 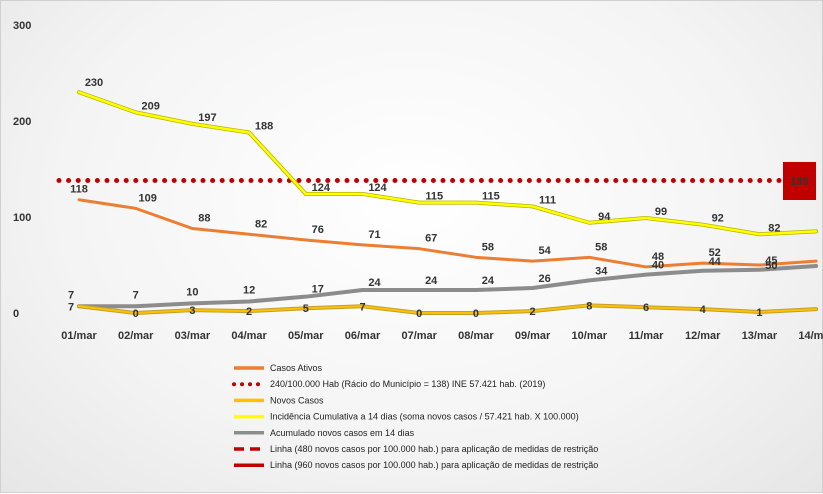 What do you see at coordinates (601, 271) in the screenshot?
I see `data-label-acumulado: 34` at bounding box center [601, 271].